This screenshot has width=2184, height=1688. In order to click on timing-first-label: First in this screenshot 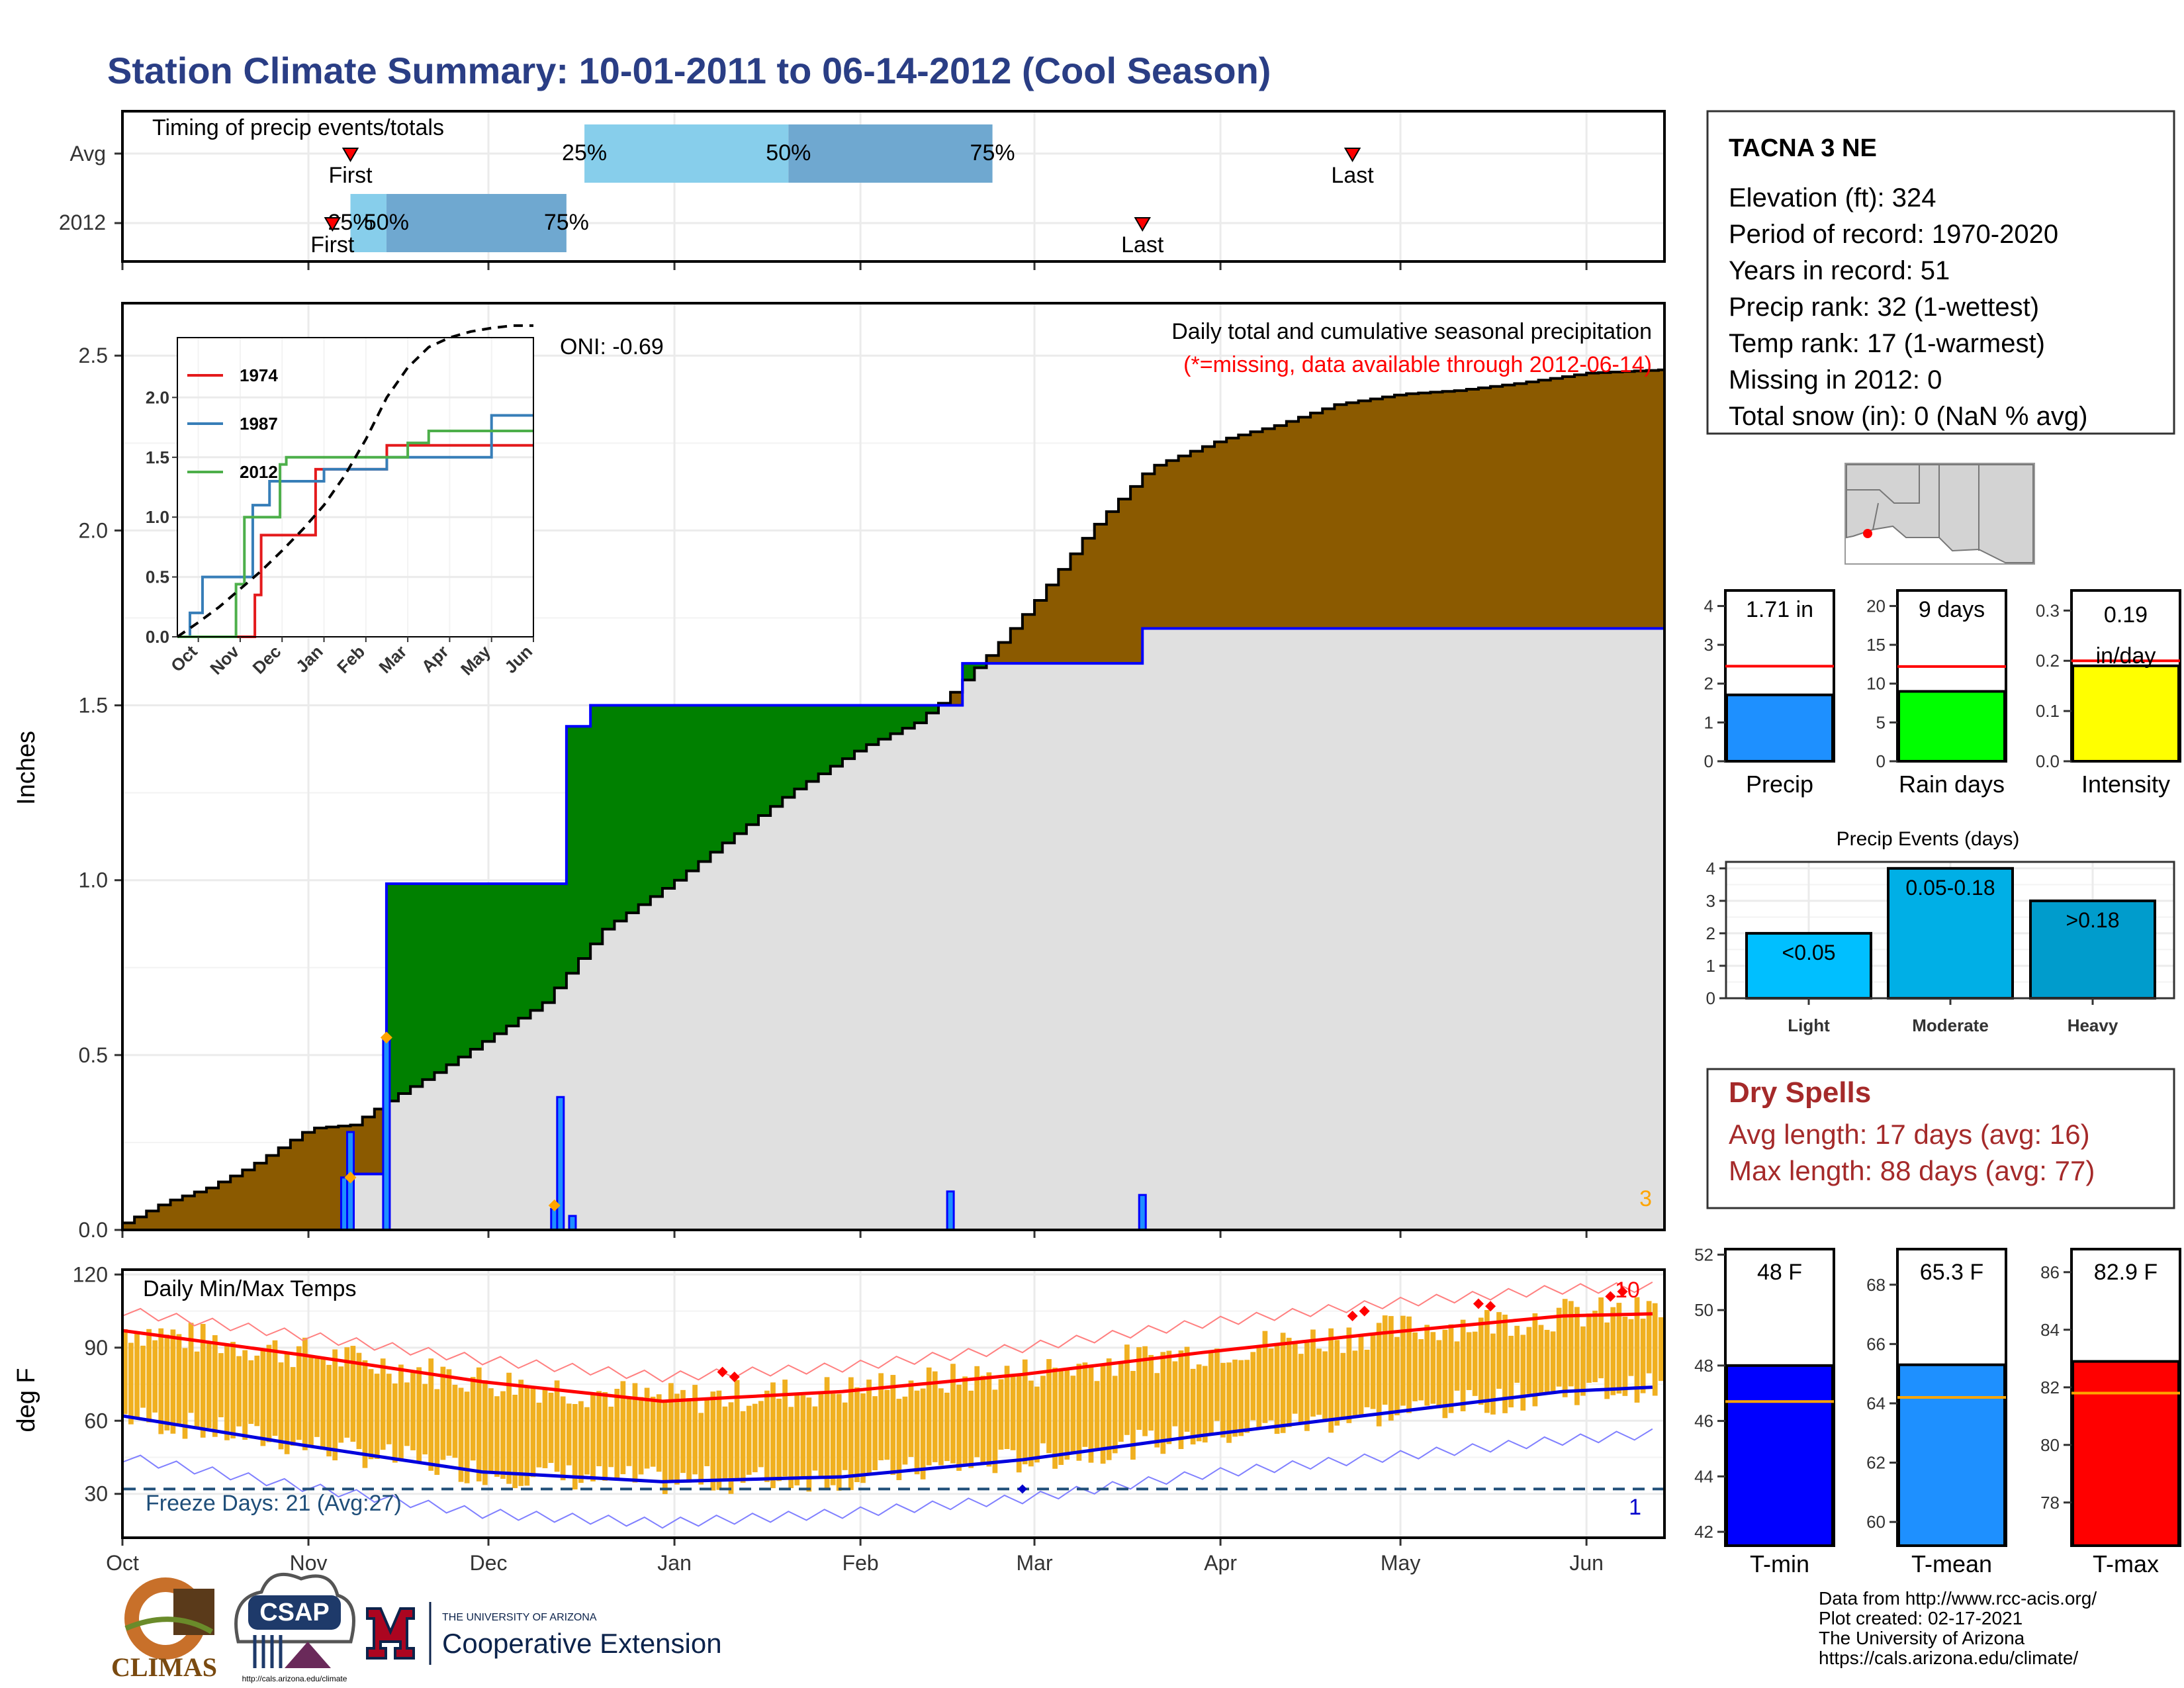, I will do `click(350, 175)`.